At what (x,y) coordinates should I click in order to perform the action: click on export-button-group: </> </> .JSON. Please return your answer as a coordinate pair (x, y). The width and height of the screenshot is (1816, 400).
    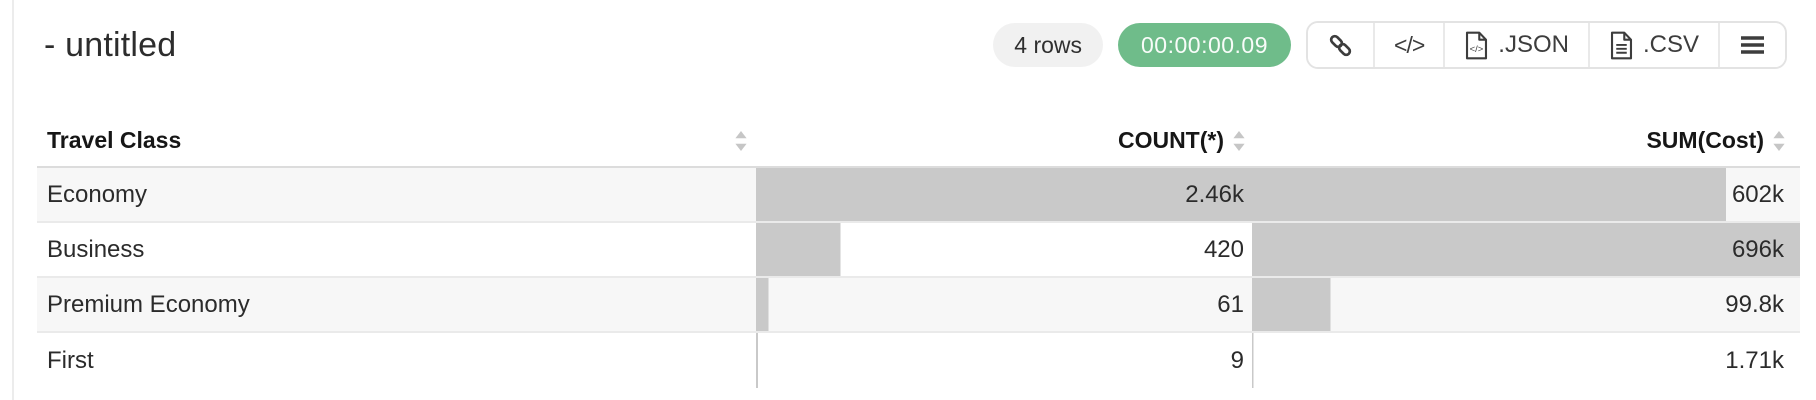
    Looking at the image, I should click on (1546, 45).